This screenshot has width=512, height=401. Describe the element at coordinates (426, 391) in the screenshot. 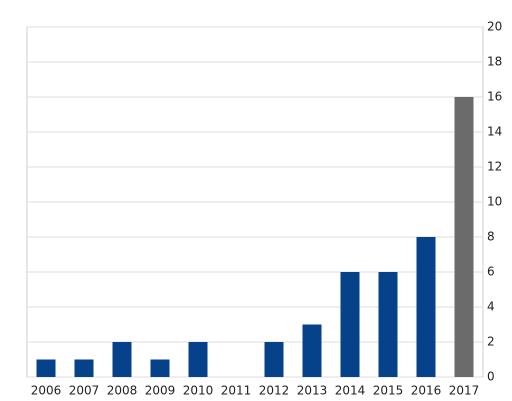

I see `x-tick-label: 2016` at that location.